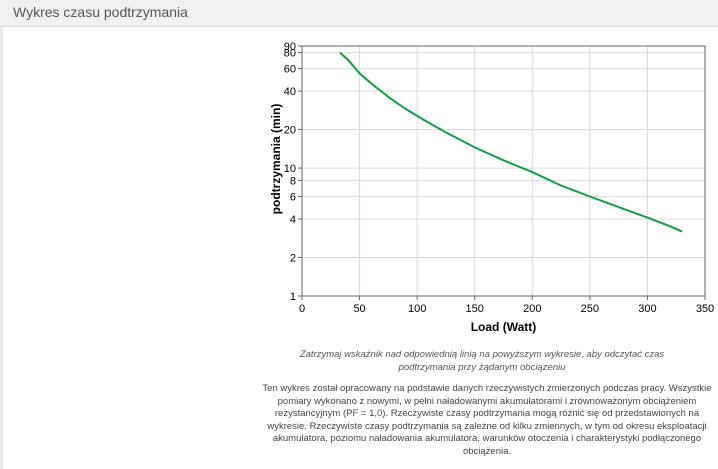 This screenshot has height=469, width=718. Describe the element at coordinates (532, 309) in the screenshot. I see `x-tick-label: 200` at that location.